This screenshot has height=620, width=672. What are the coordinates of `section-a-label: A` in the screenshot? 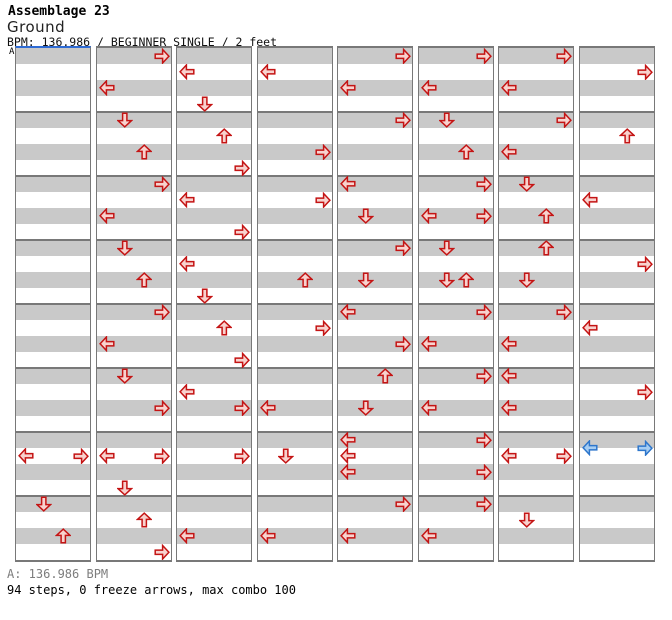 It's located at (12, 52).